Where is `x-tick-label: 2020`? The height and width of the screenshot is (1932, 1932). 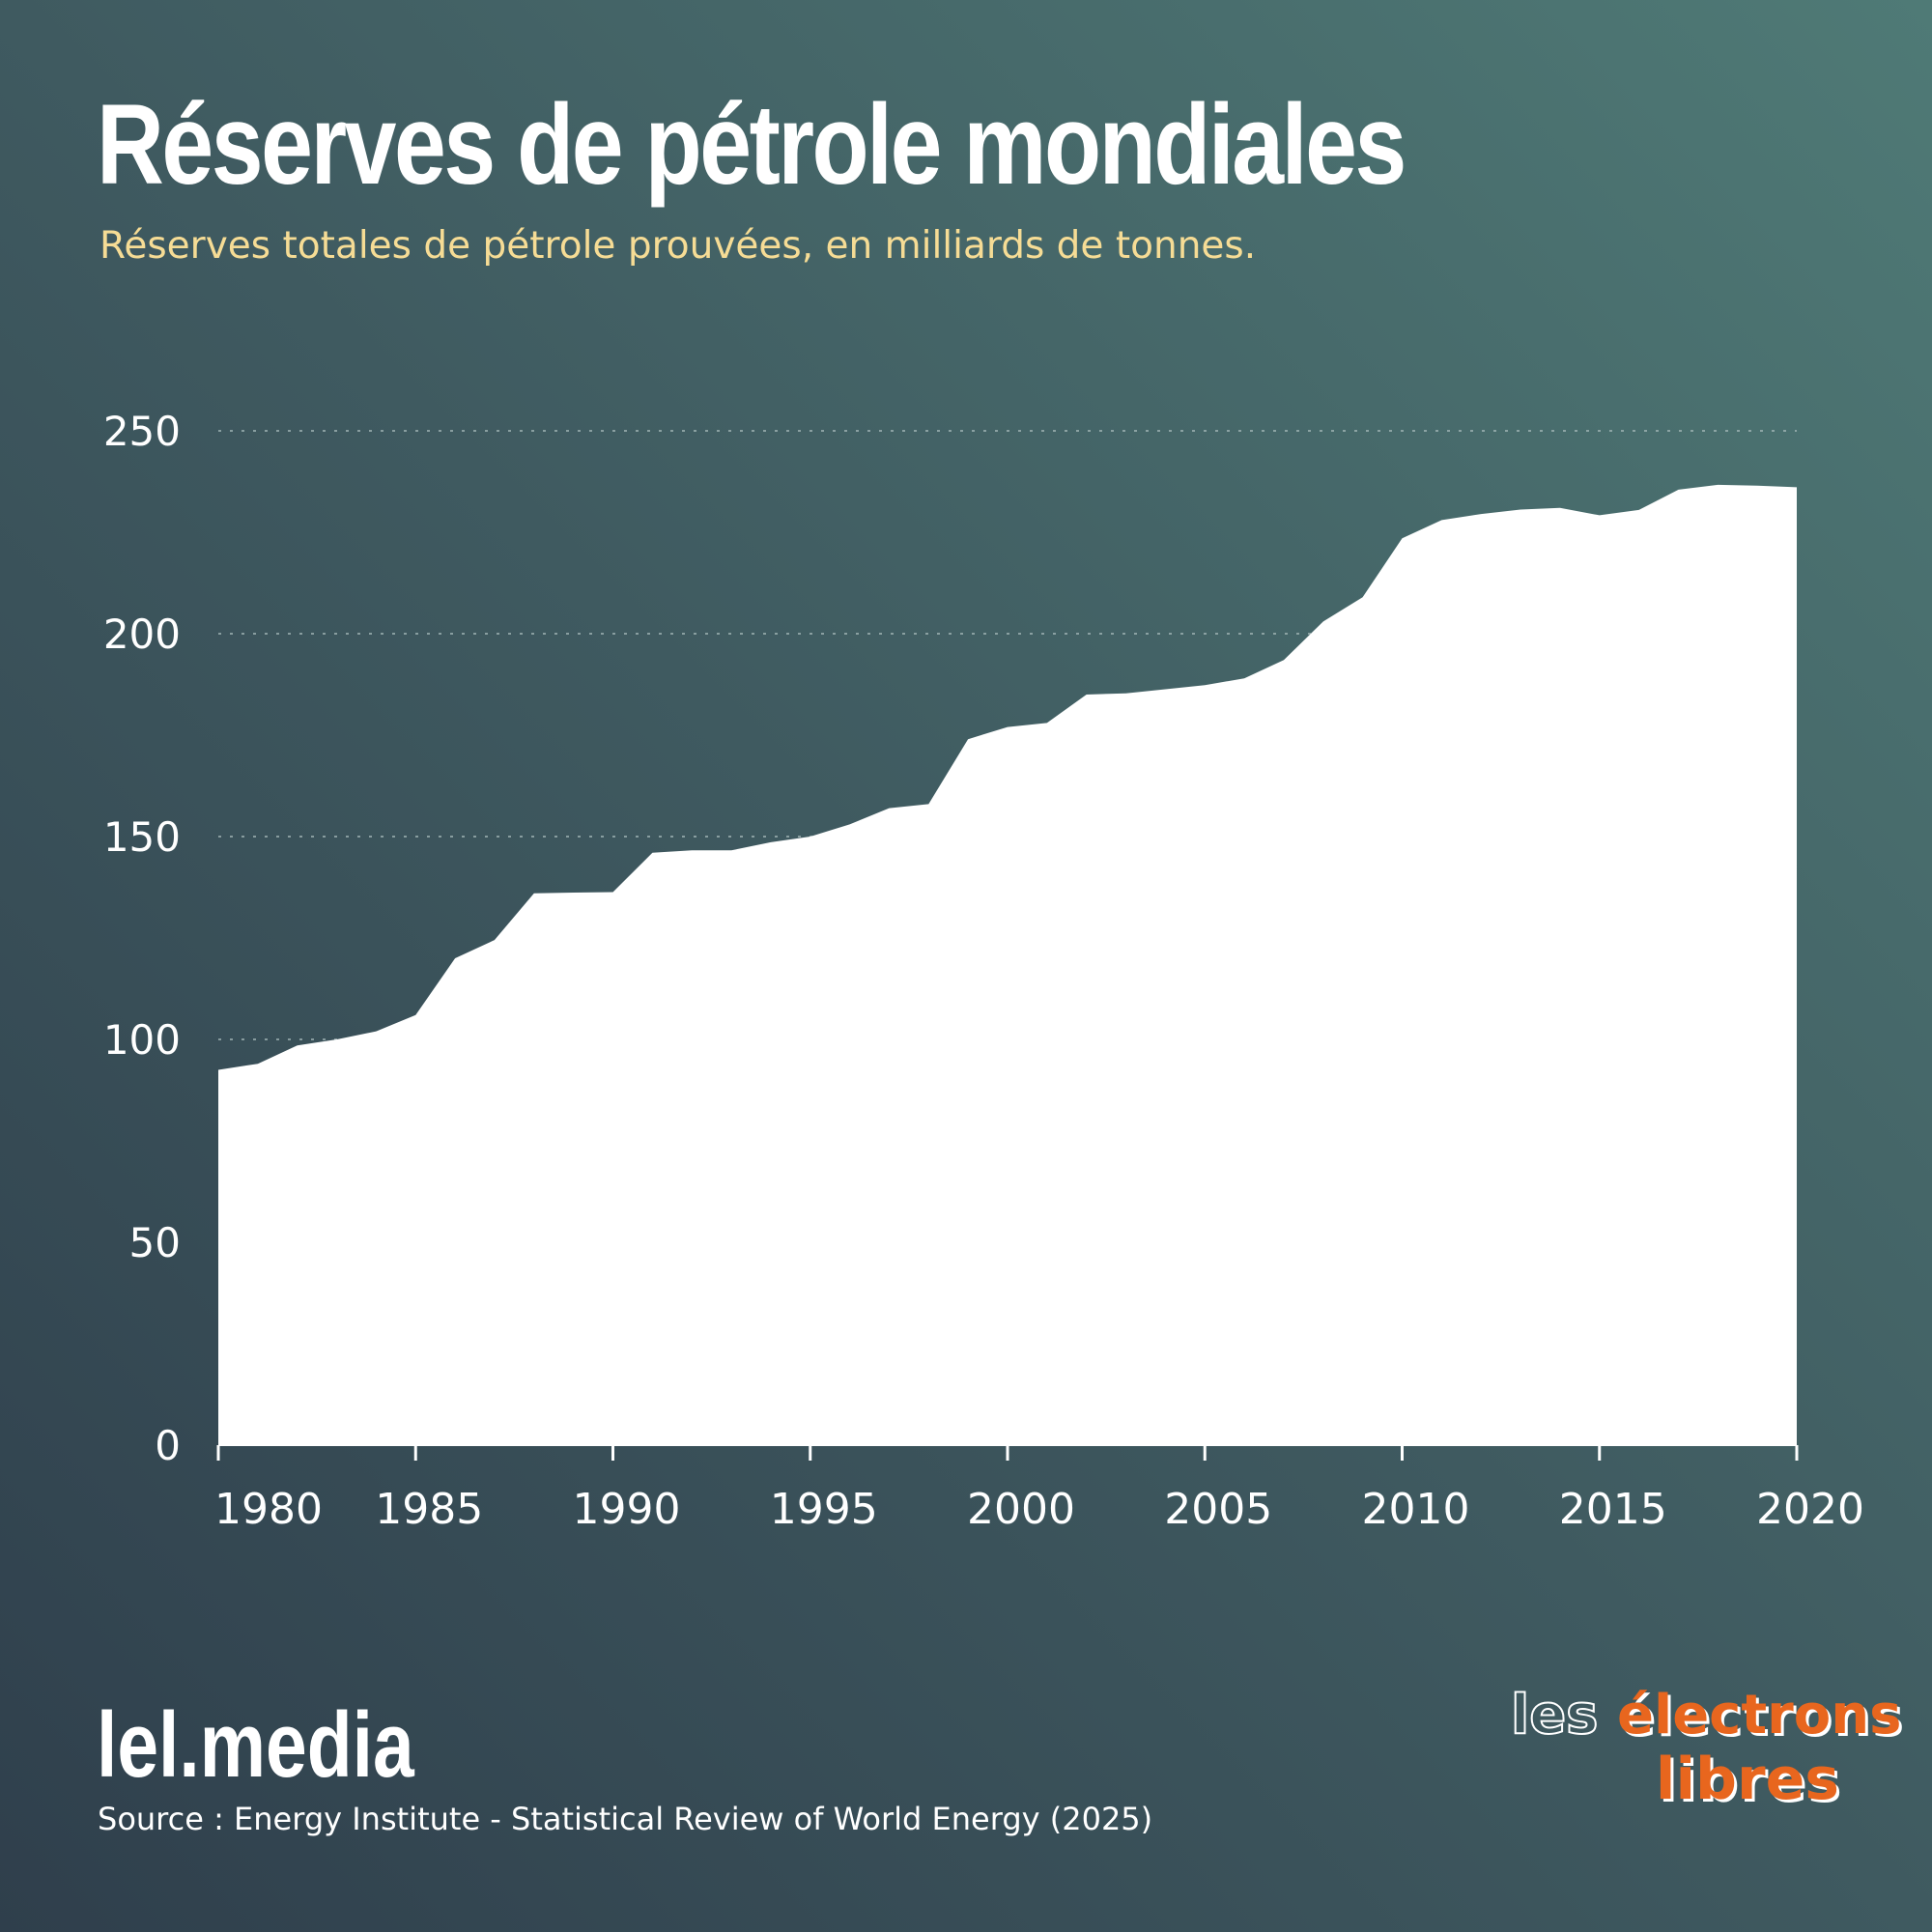
x-tick-label: 2020 is located at coordinates (1810, 1509).